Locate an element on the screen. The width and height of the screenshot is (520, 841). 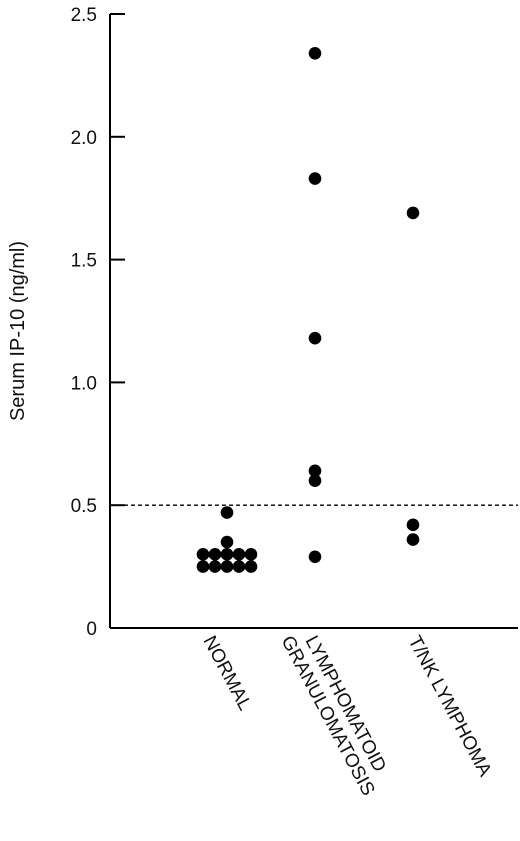
y-axis-title: Serum IP-10 (ng/ml) is located at coordinates (18, 331).